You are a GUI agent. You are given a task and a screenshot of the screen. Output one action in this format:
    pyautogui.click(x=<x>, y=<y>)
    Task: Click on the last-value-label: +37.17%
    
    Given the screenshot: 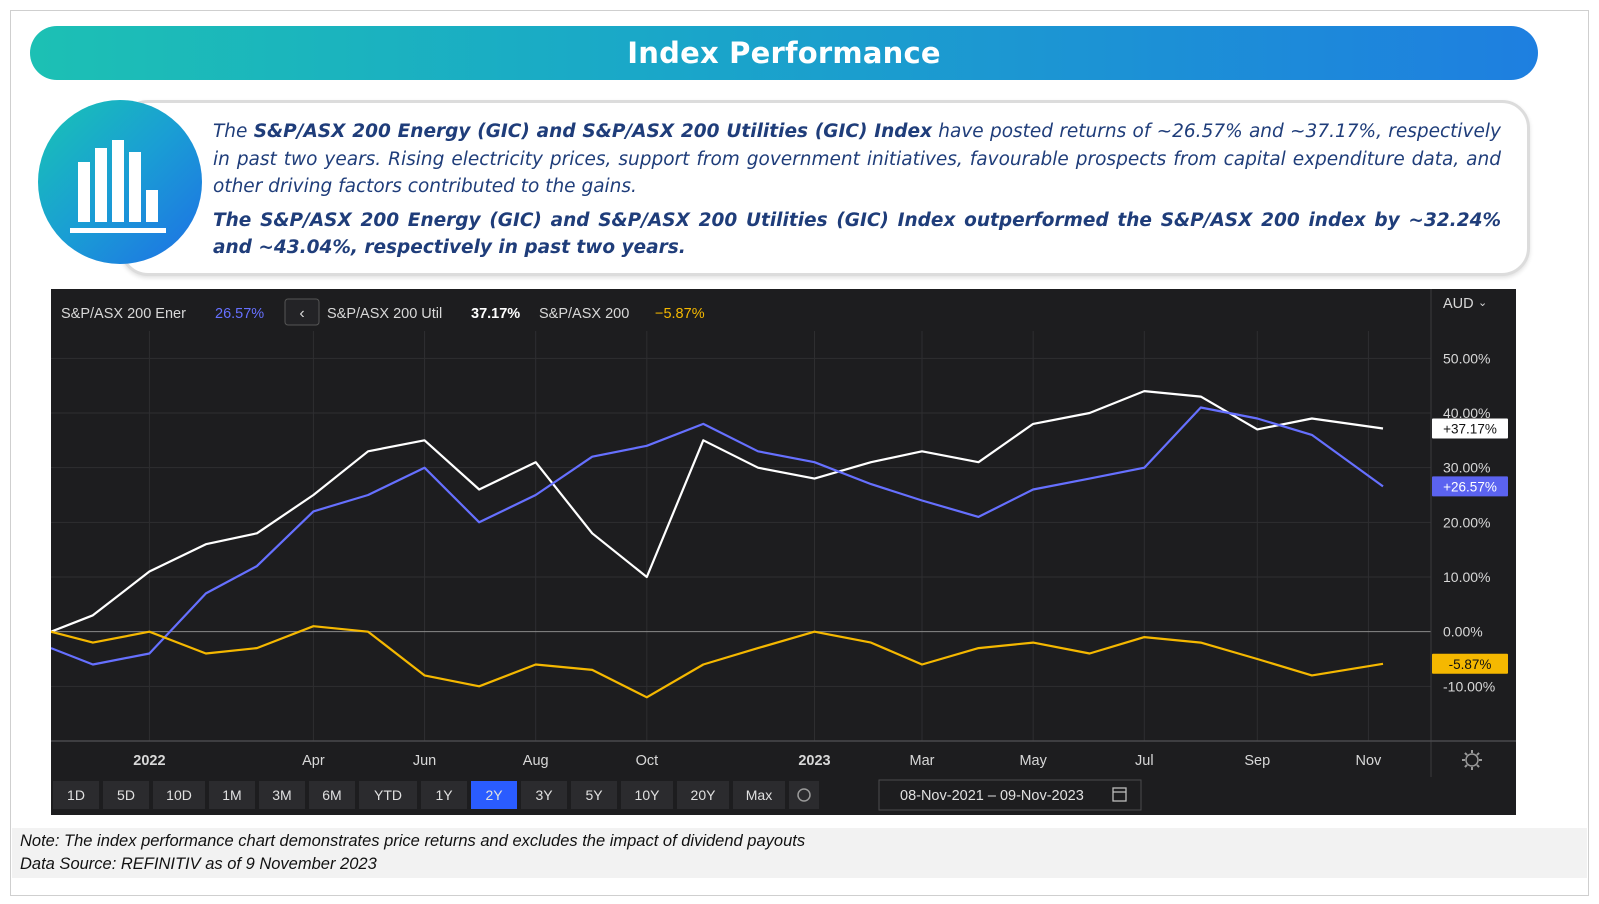 What is the action you would take?
    pyautogui.click(x=1470, y=428)
    